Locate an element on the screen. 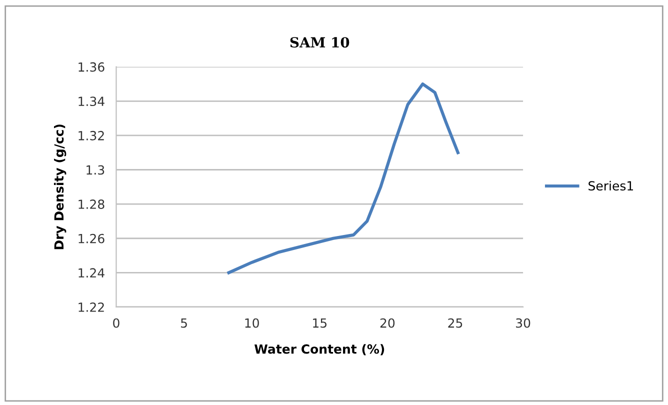 This screenshot has width=668, height=405. x-tick-label: 10 is located at coordinates (252, 323).